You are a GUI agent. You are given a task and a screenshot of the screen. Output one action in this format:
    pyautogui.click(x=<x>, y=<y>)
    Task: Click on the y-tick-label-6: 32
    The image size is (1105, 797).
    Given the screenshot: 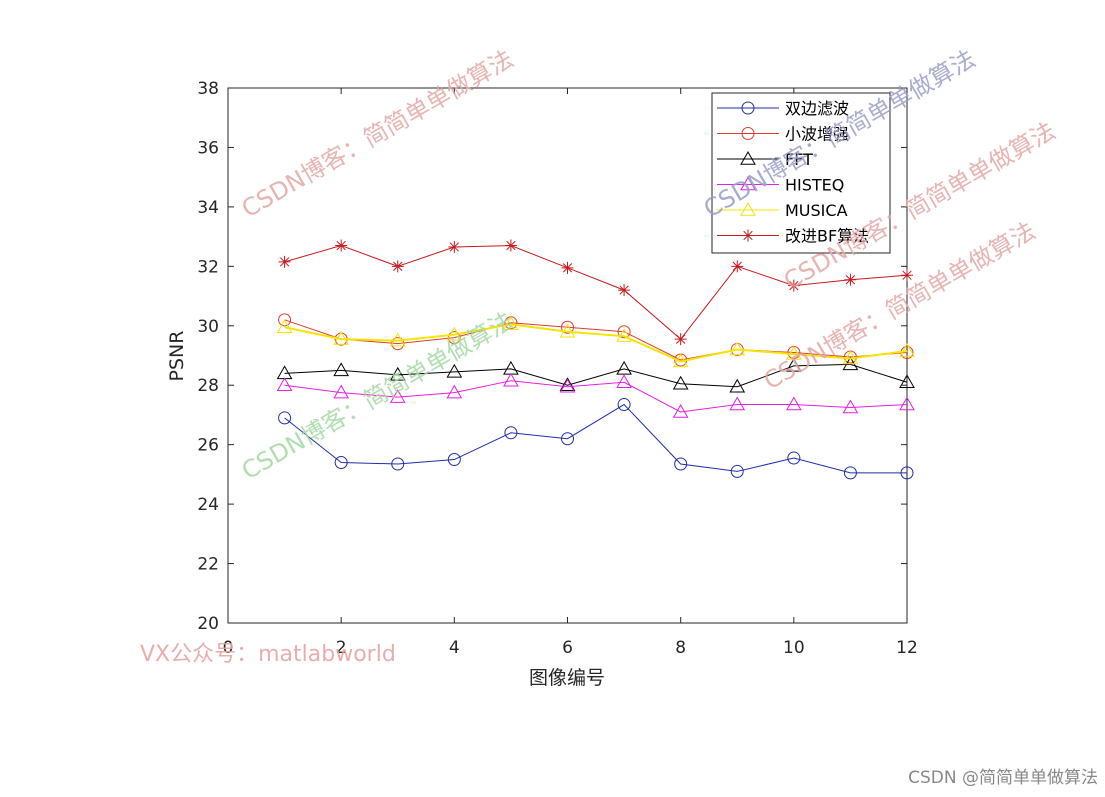 What is the action you would take?
    pyautogui.click(x=208, y=267)
    